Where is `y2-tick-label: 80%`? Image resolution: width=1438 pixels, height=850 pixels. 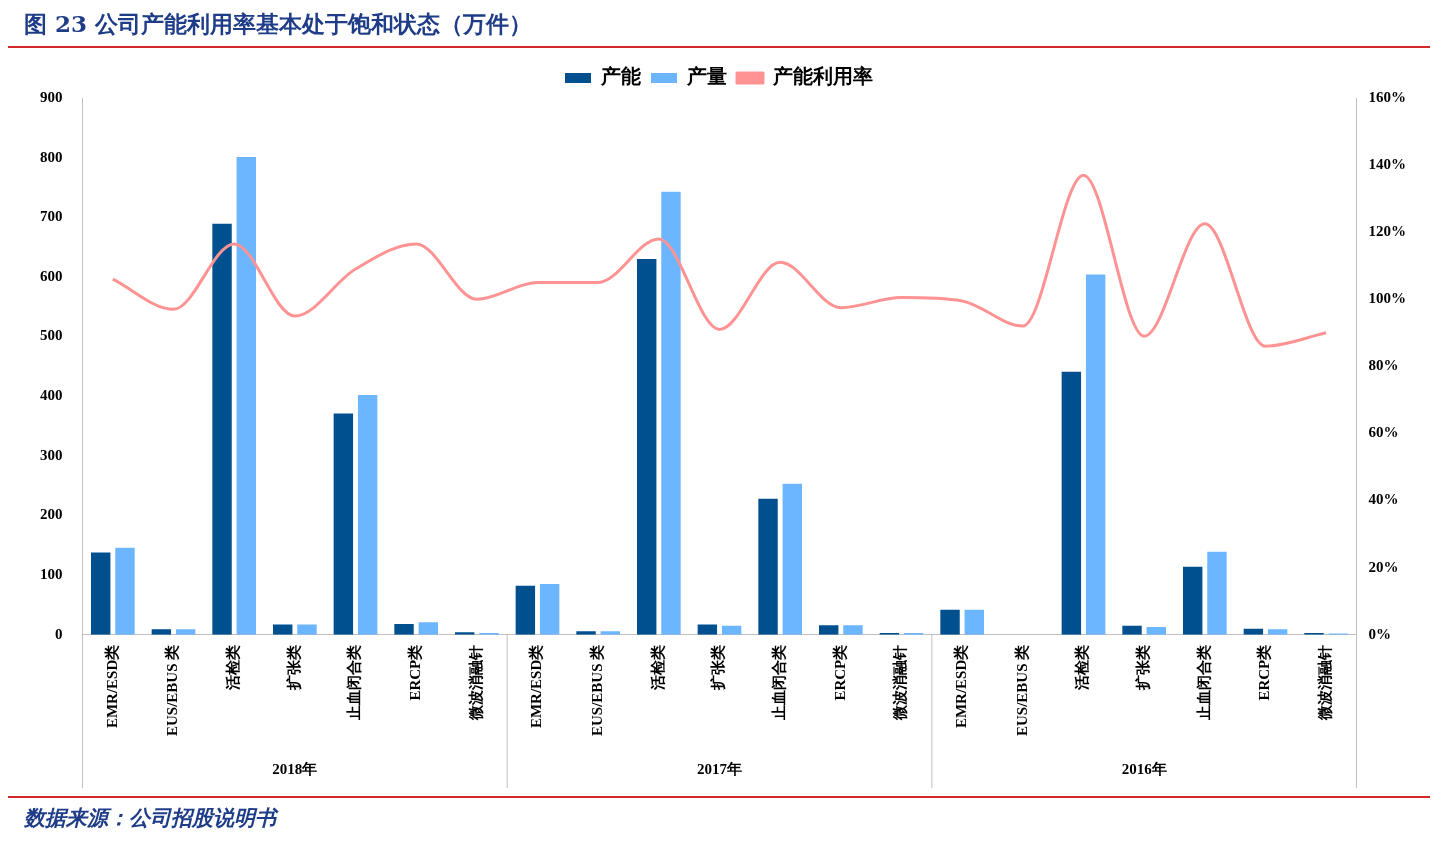
y2-tick-label: 80% is located at coordinates (1383, 365).